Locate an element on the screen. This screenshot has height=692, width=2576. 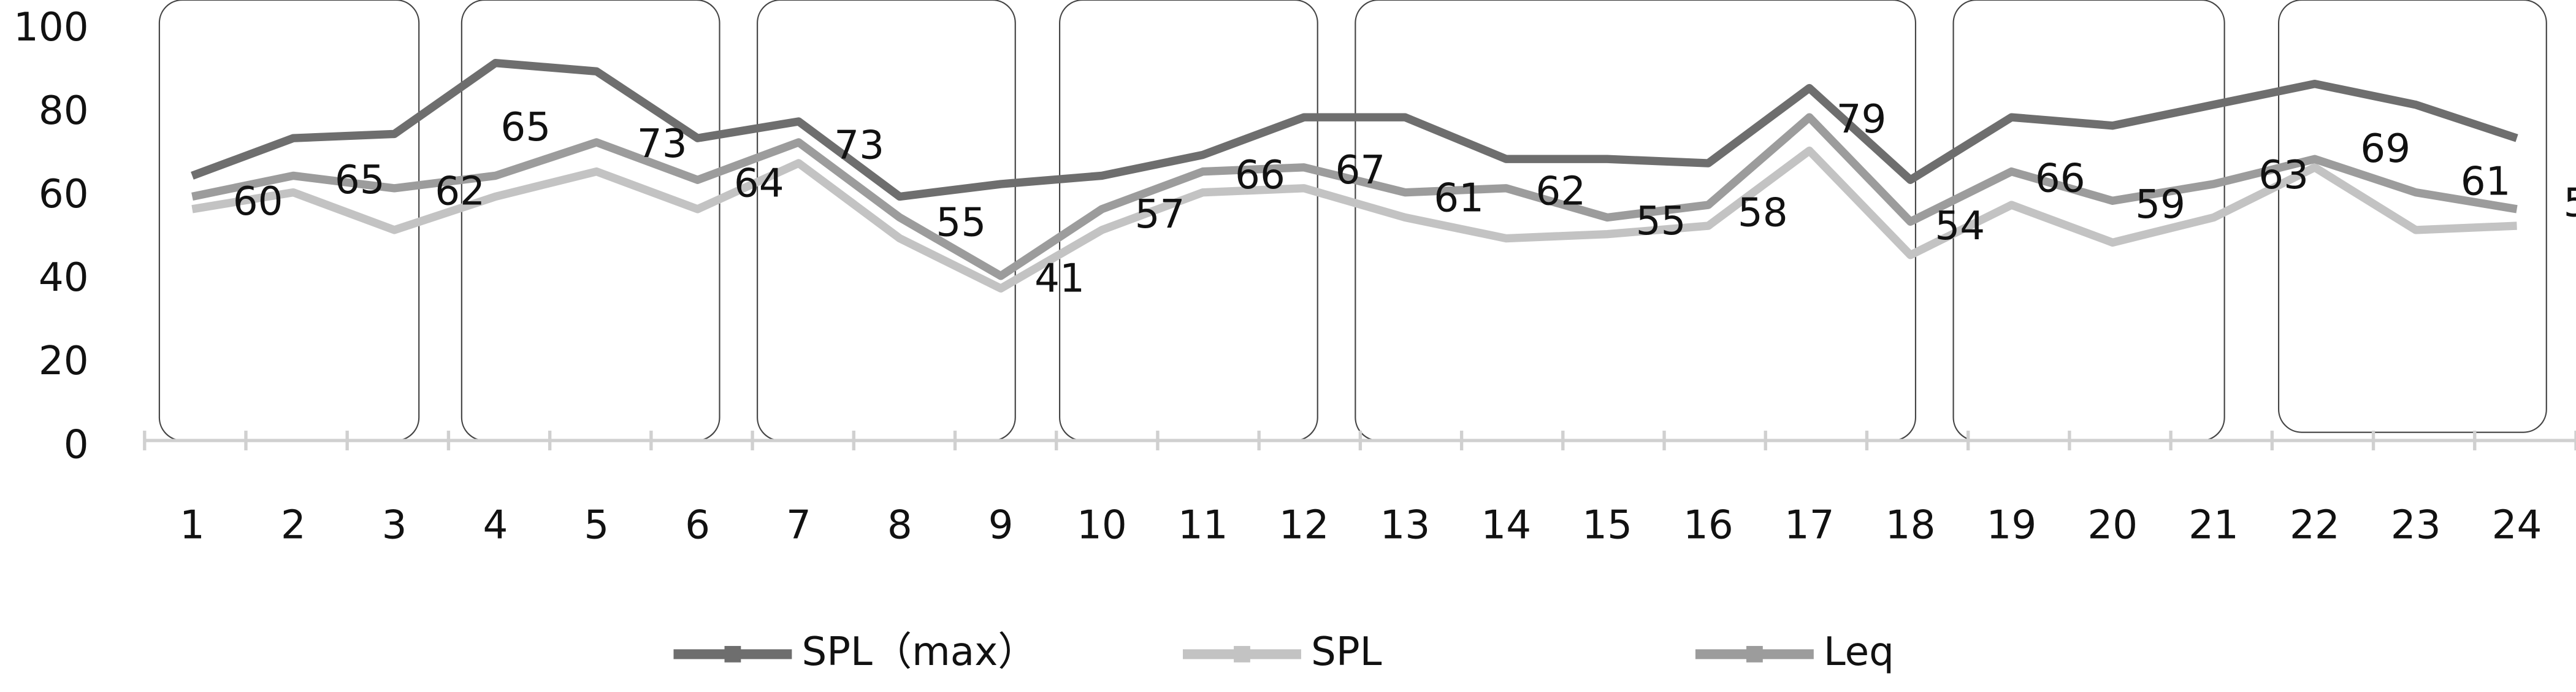
data-label: 58 is located at coordinates (1763, 213).